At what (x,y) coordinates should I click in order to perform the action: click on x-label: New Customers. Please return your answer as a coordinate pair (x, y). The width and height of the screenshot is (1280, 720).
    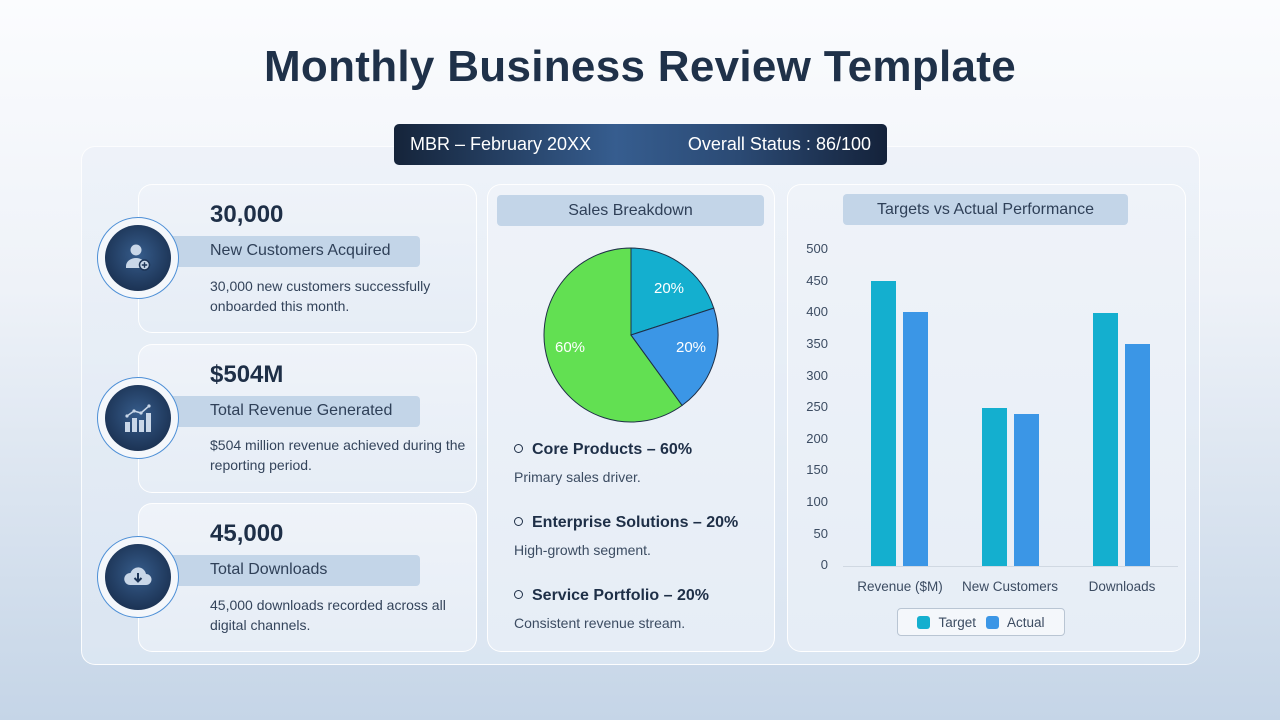
    Looking at the image, I should click on (1010, 586).